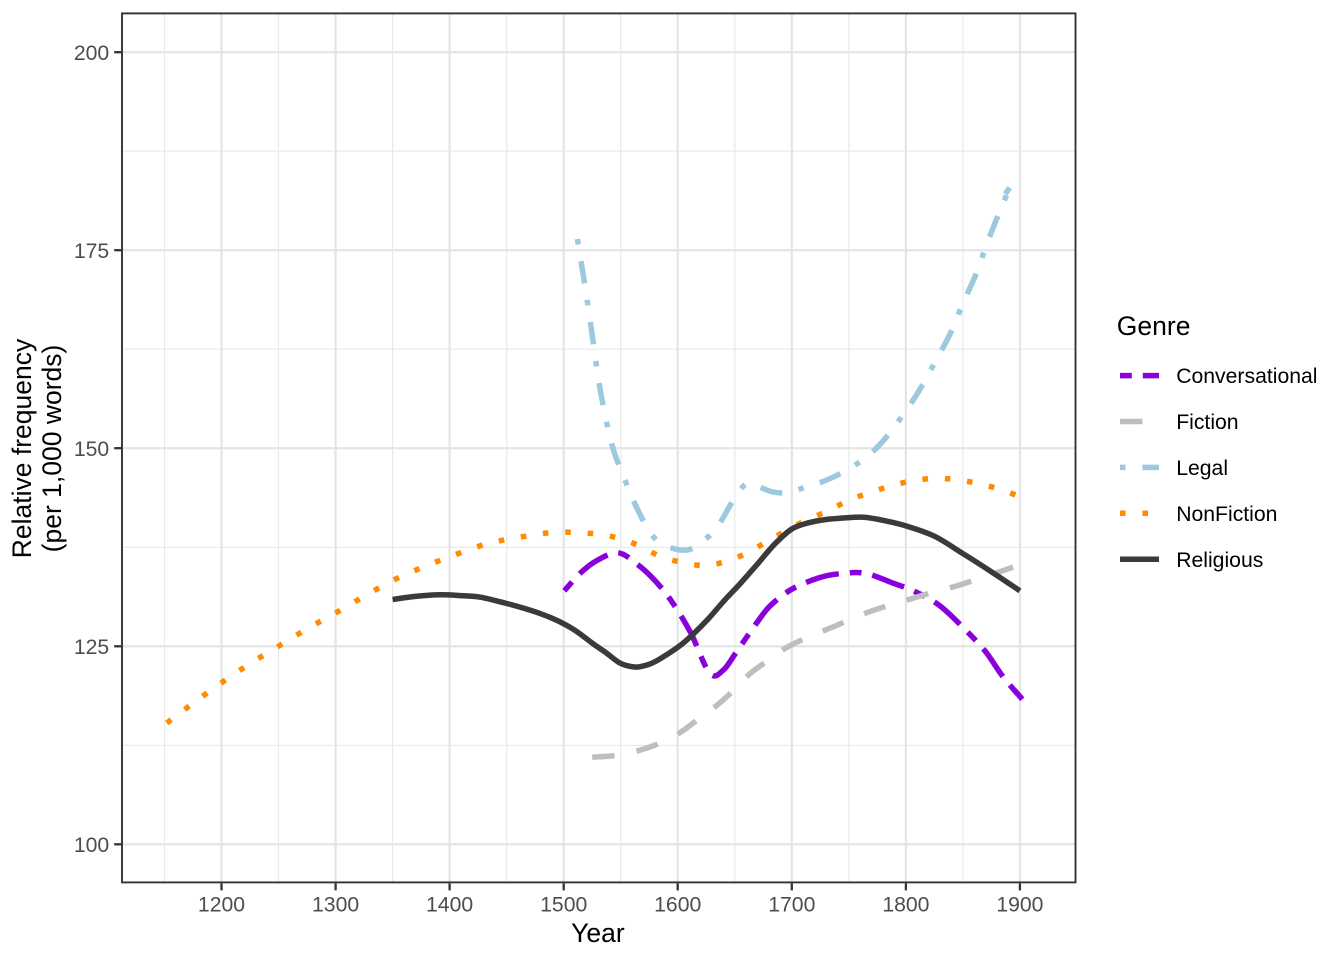 This screenshot has width=1344, height=965. What do you see at coordinates (1154, 326) in the screenshot?
I see `svg-text: Genre` at bounding box center [1154, 326].